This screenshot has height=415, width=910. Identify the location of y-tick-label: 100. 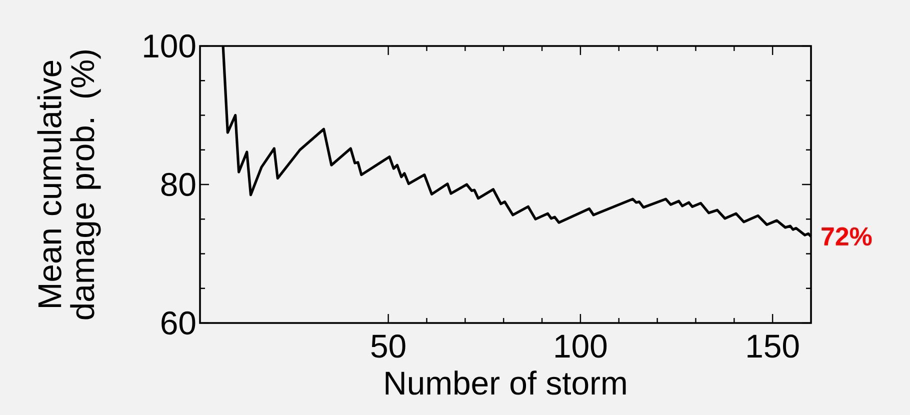
(170, 46).